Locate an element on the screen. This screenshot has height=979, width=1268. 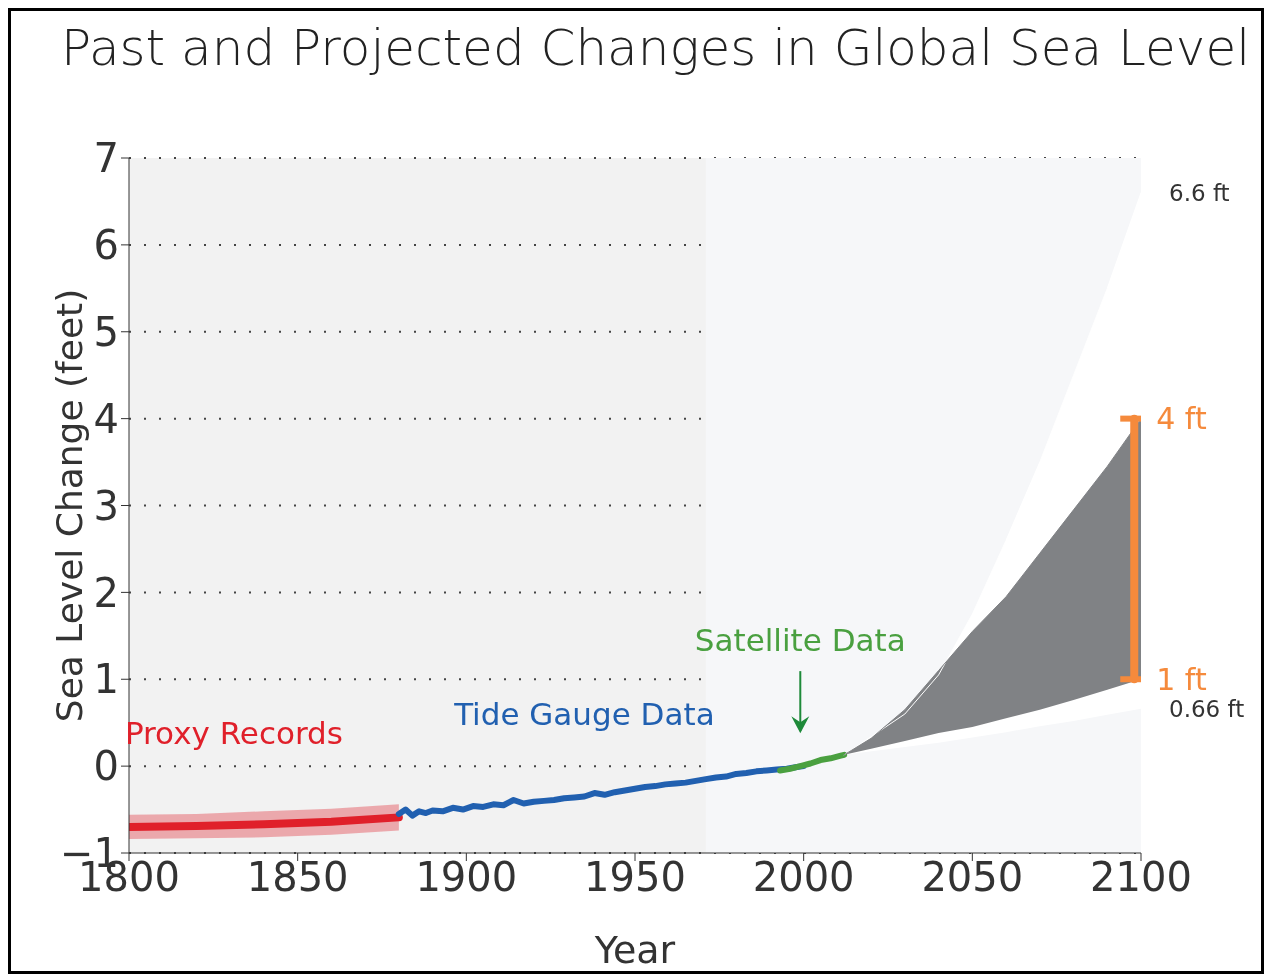
annotation: 6.6 ft is located at coordinates (1199, 192).